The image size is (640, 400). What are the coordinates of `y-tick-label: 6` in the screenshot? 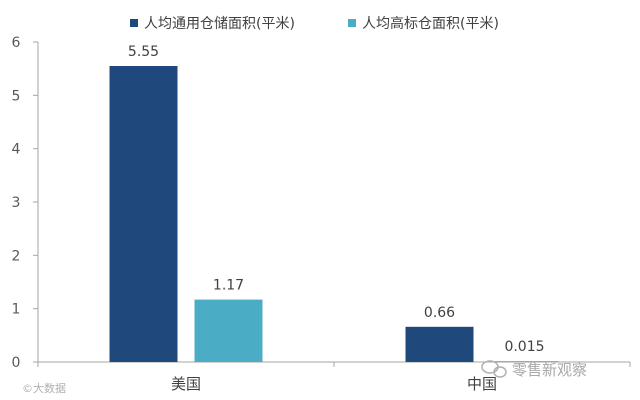 It's located at (16, 43).